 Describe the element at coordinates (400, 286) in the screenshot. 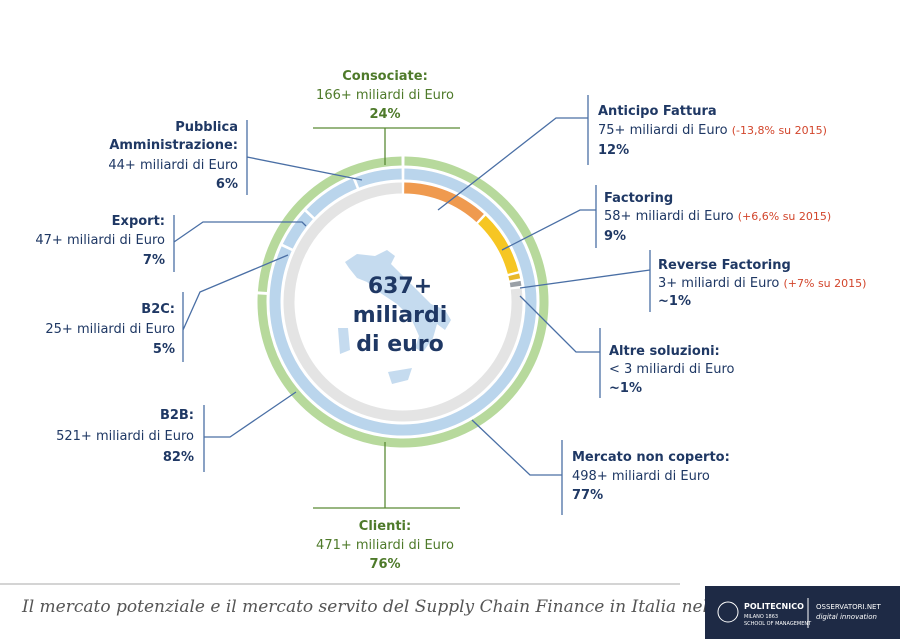

I see `center-text: 637+` at that location.